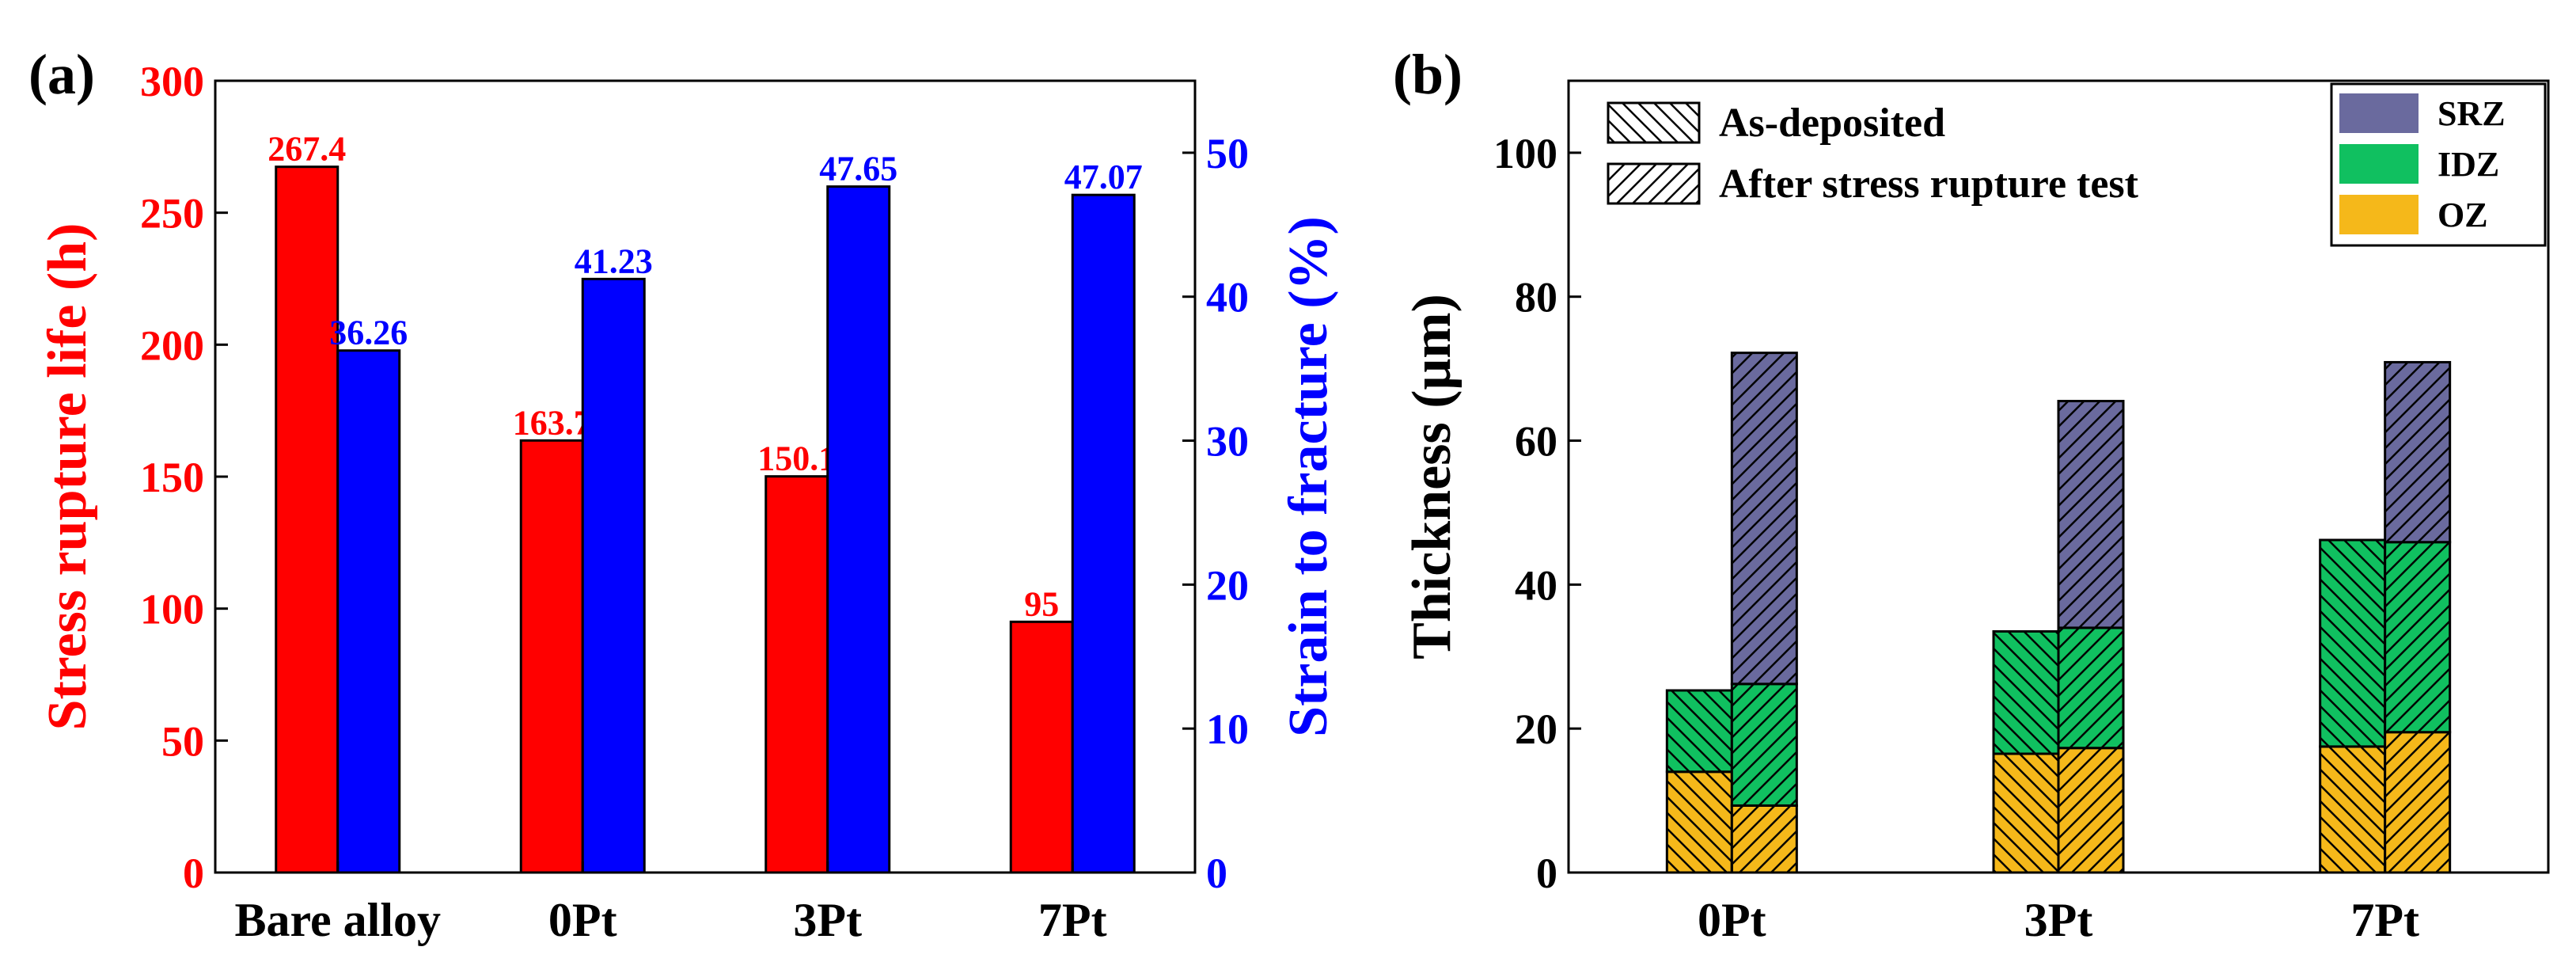  Describe the element at coordinates (1103, 177) in the screenshot. I see `strain-value-label: 47.07` at that location.